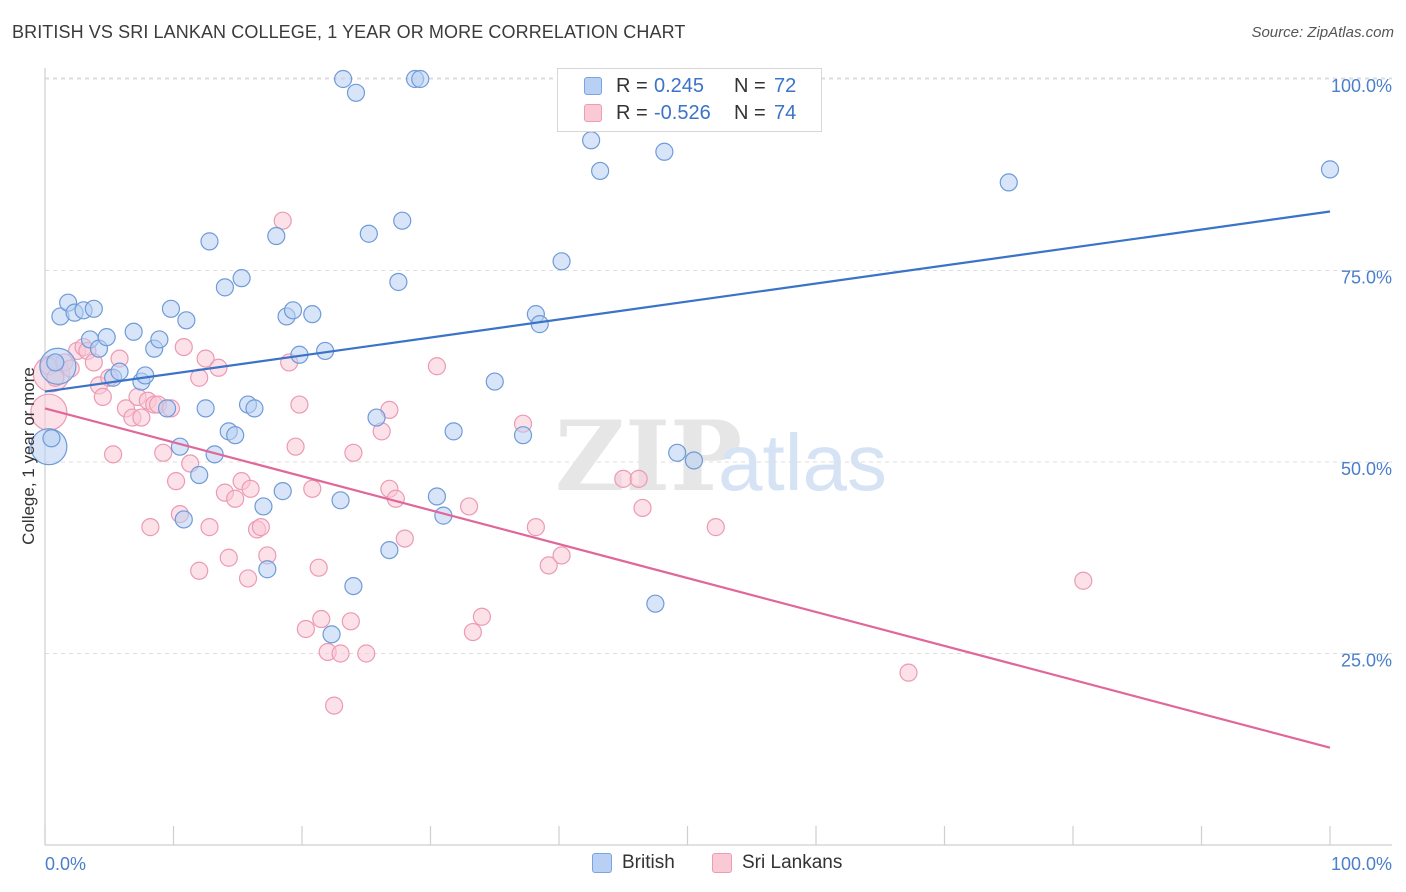 Image resolution: width=1406 pixels, height=892 pixels. Describe the element at coordinates (785, 85) in the screenshot. I see `n-value: 72` at that location.